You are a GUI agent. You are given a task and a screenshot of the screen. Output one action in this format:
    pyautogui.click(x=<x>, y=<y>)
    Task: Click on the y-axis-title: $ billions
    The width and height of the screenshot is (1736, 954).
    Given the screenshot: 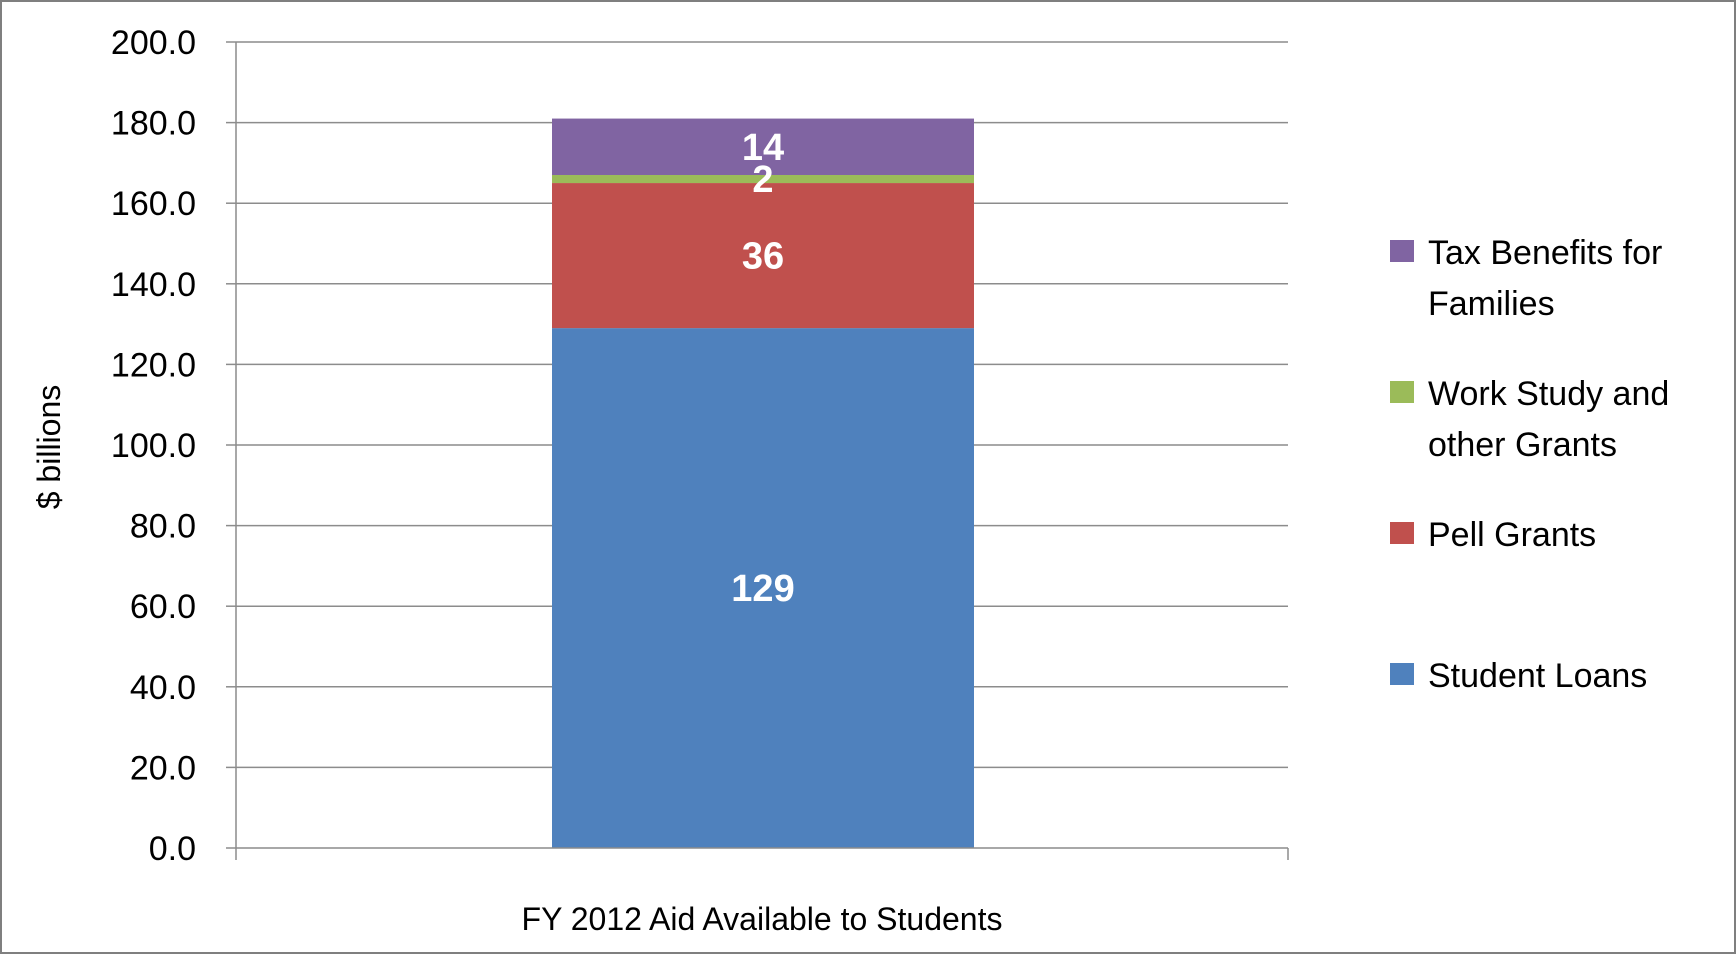 What is the action you would take?
    pyautogui.click(x=49, y=447)
    